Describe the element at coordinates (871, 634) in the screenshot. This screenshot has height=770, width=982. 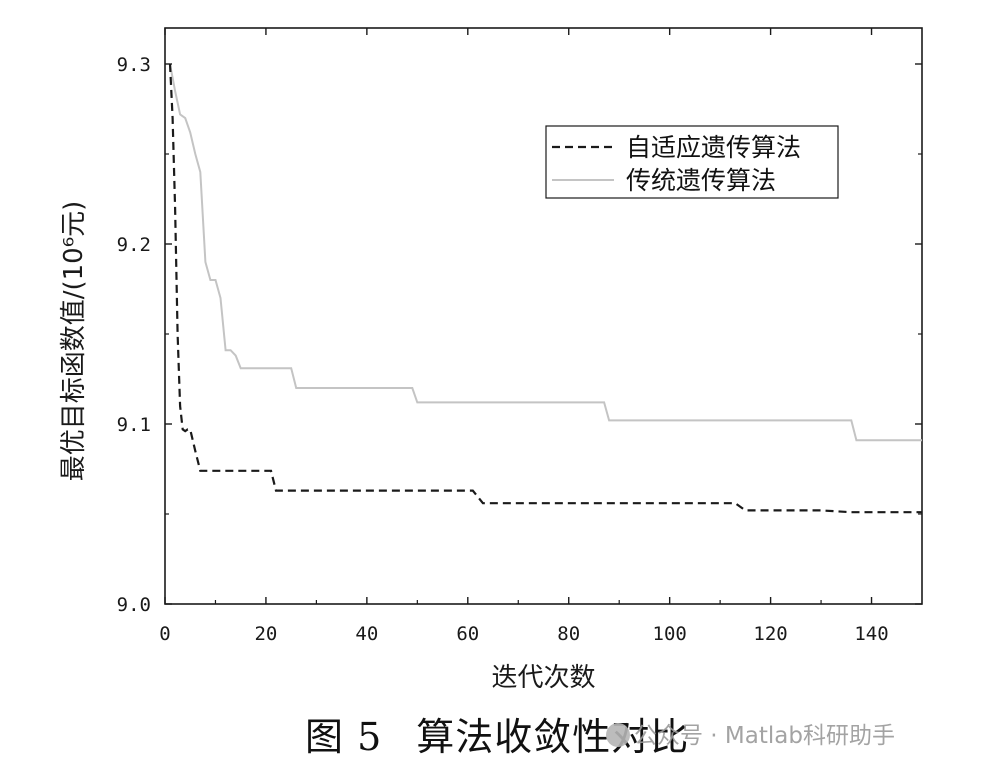
I see `x-tick-label: 140` at that location.